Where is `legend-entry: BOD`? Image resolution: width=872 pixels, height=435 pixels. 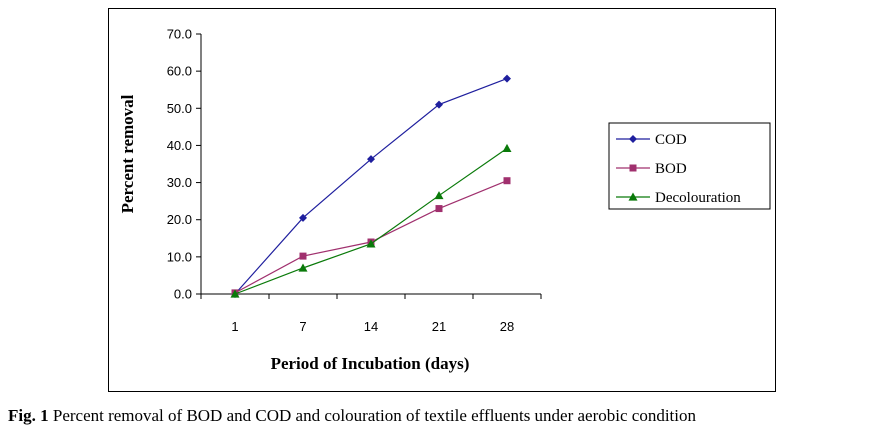
legend-entry: BOD is located at coordinates (651, 169).